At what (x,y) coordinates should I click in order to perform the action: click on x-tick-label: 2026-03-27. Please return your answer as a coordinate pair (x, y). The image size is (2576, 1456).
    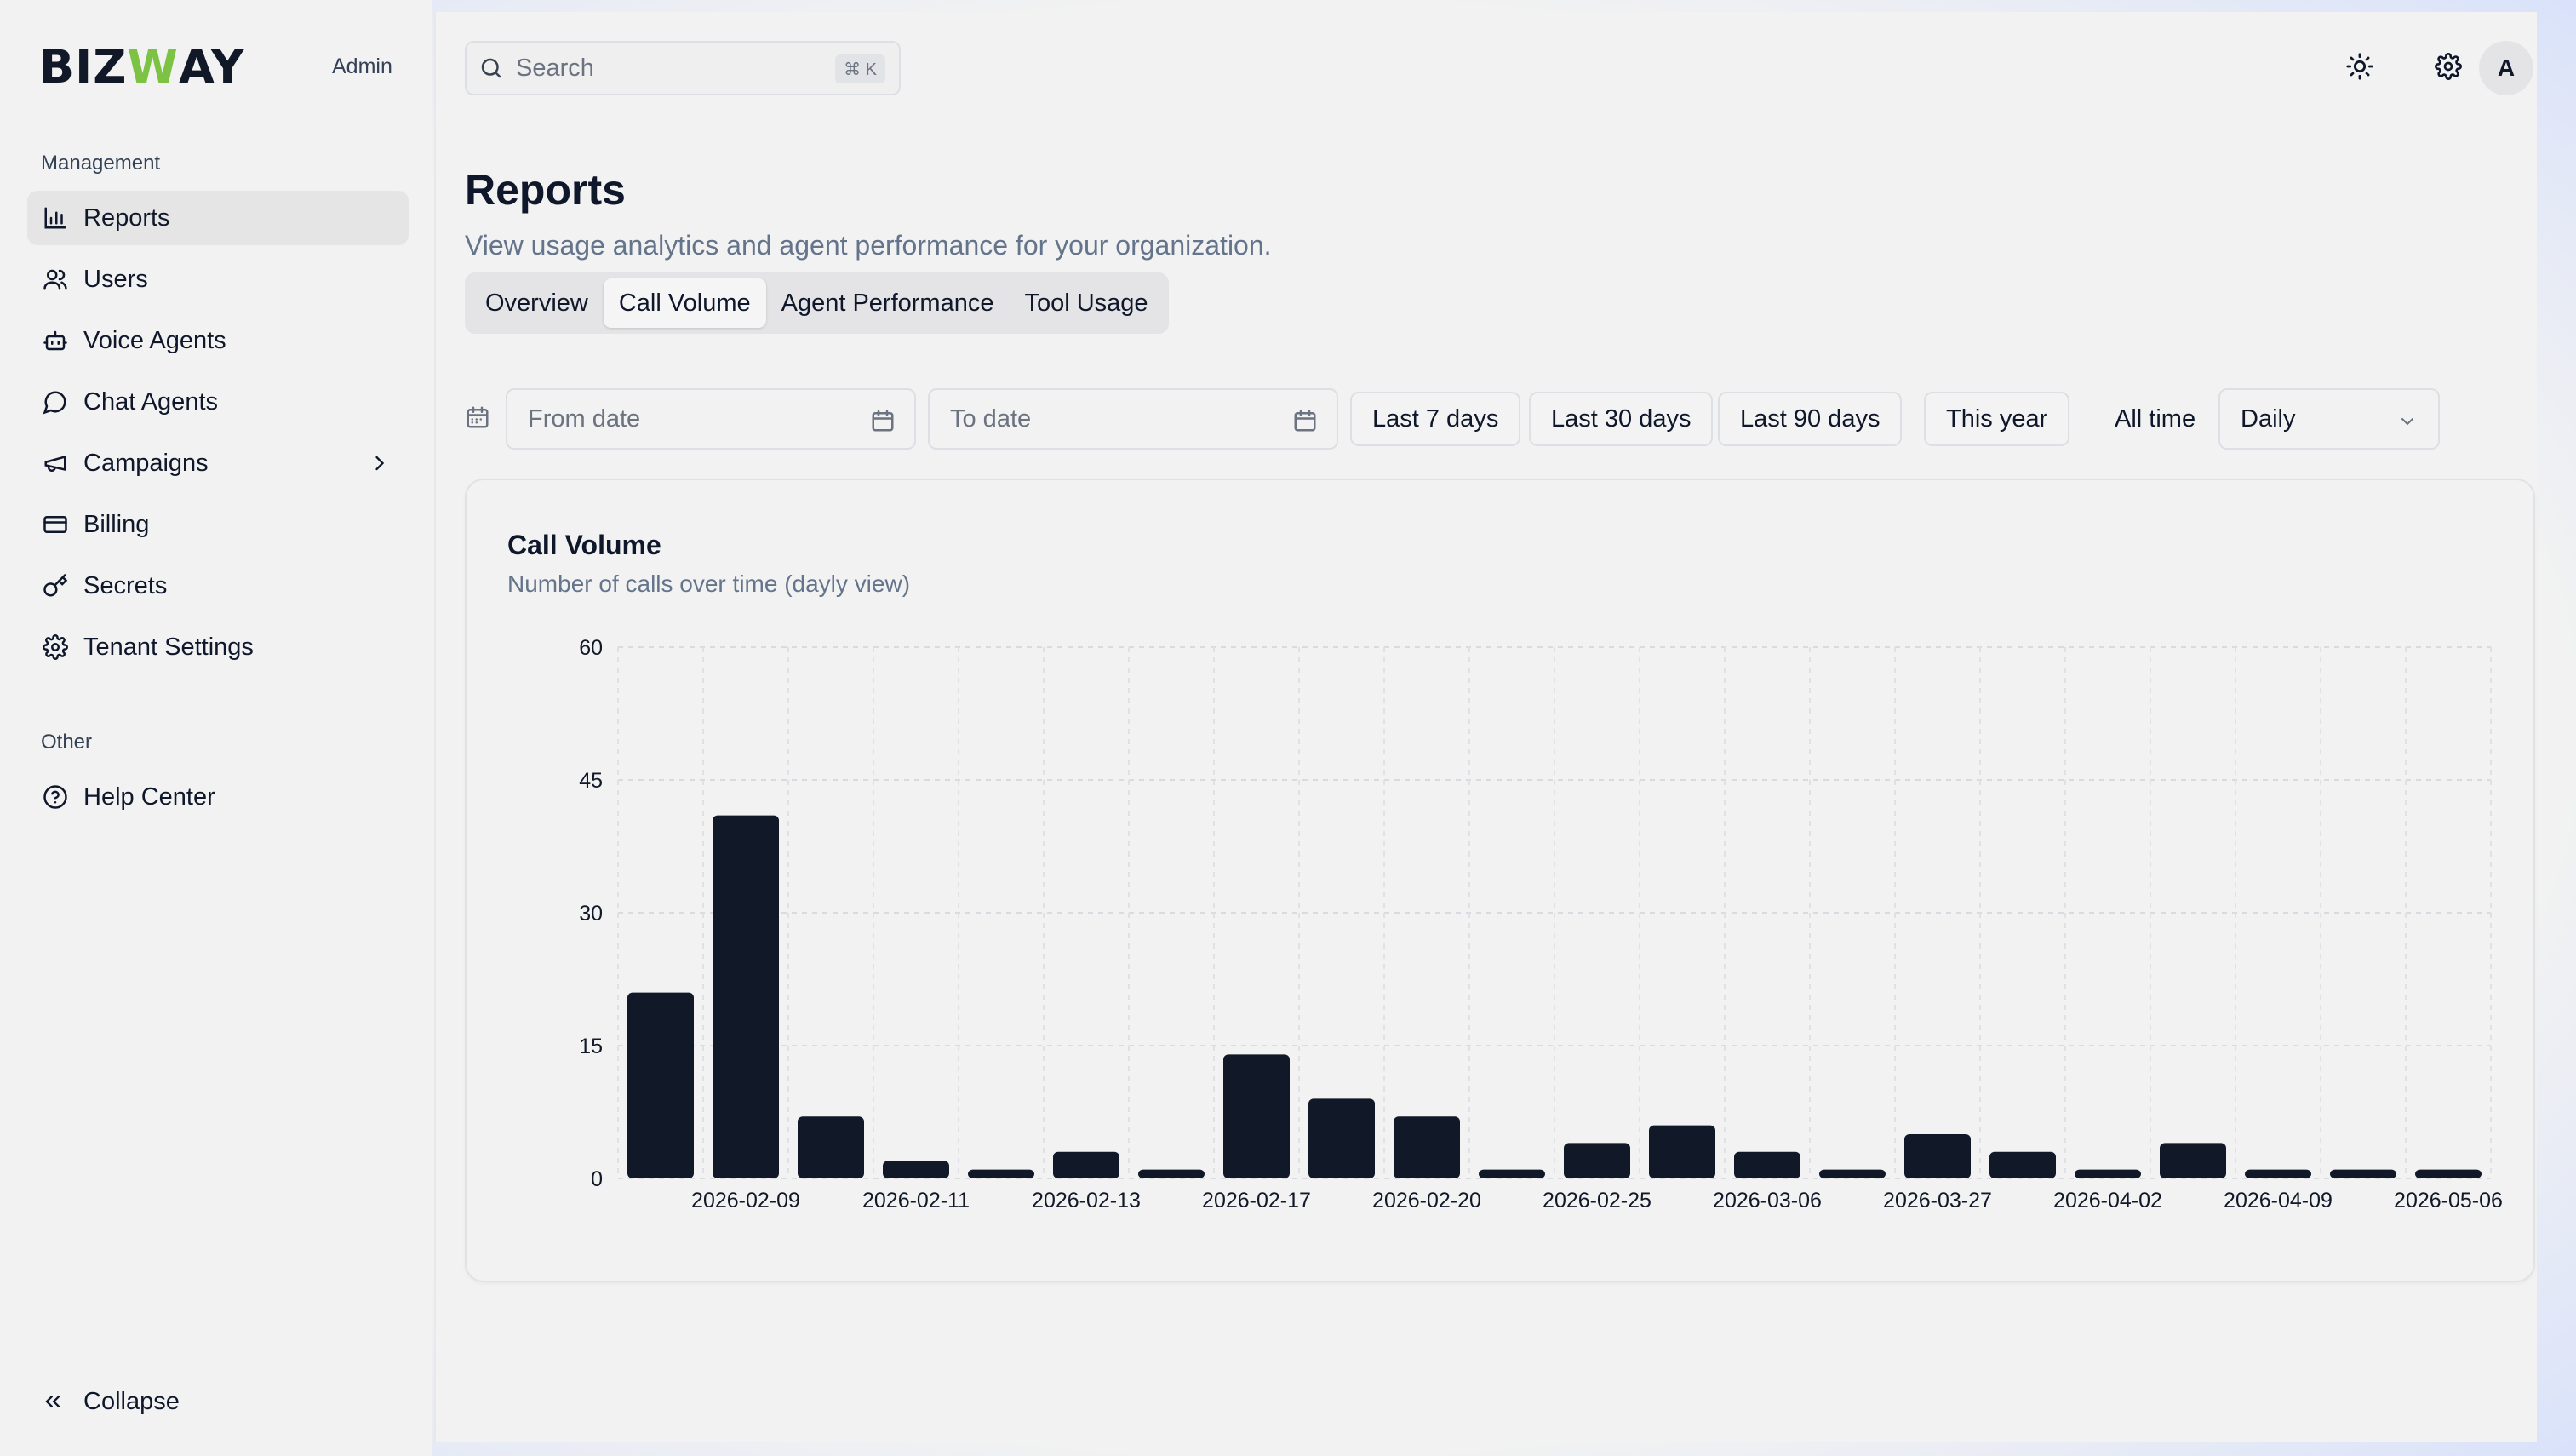
    Looking at the image, I should click on (1937, 1201).